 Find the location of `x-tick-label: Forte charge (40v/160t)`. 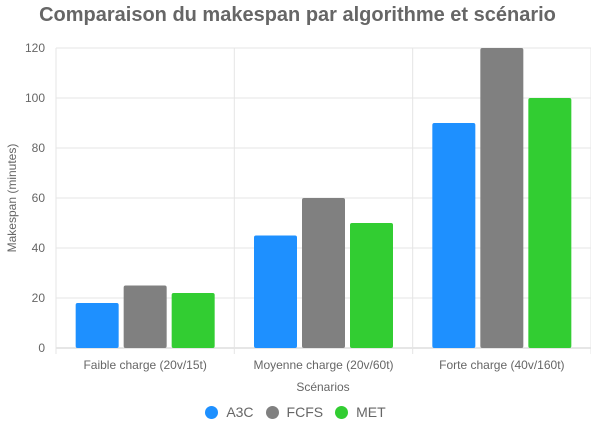

x-tick-label: Forte charge (40v/160t) is located at coordinates (501, 365).